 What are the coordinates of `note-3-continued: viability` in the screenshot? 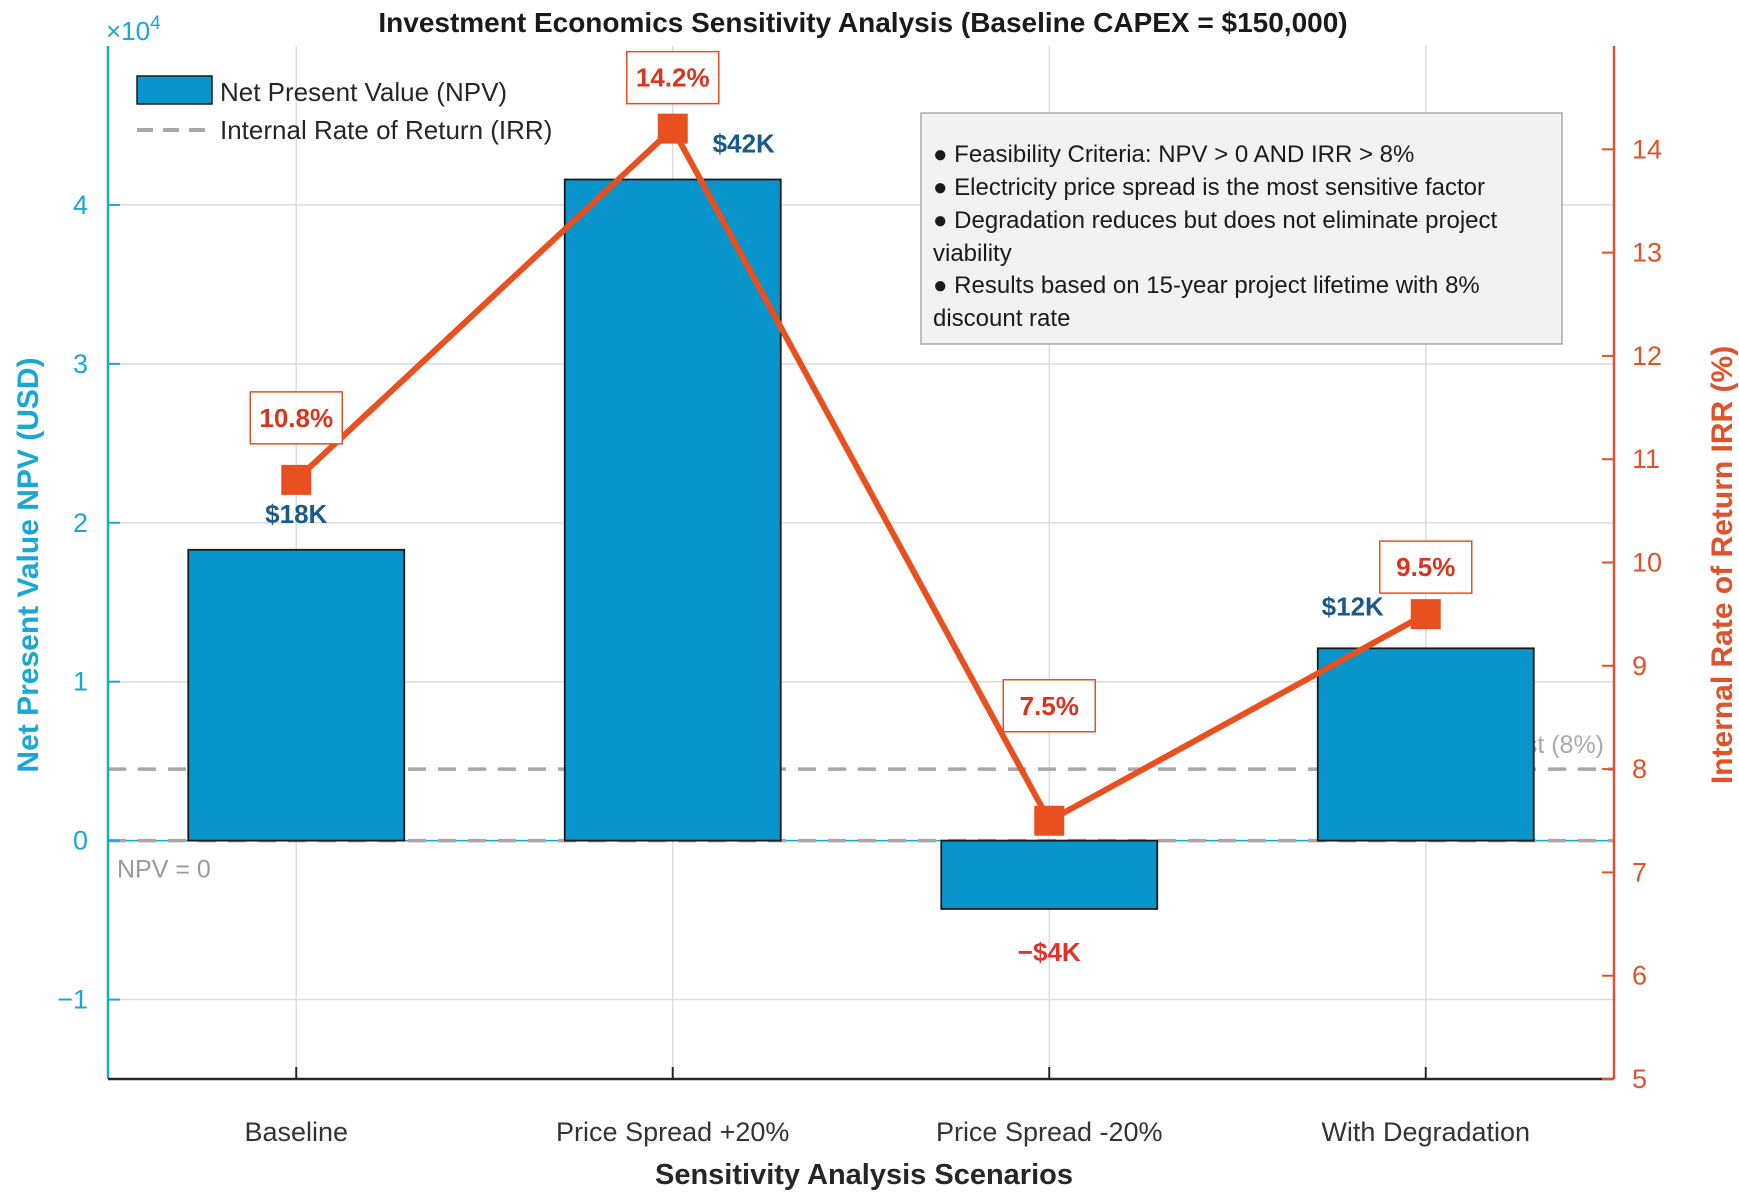 It's located at (972, 253).